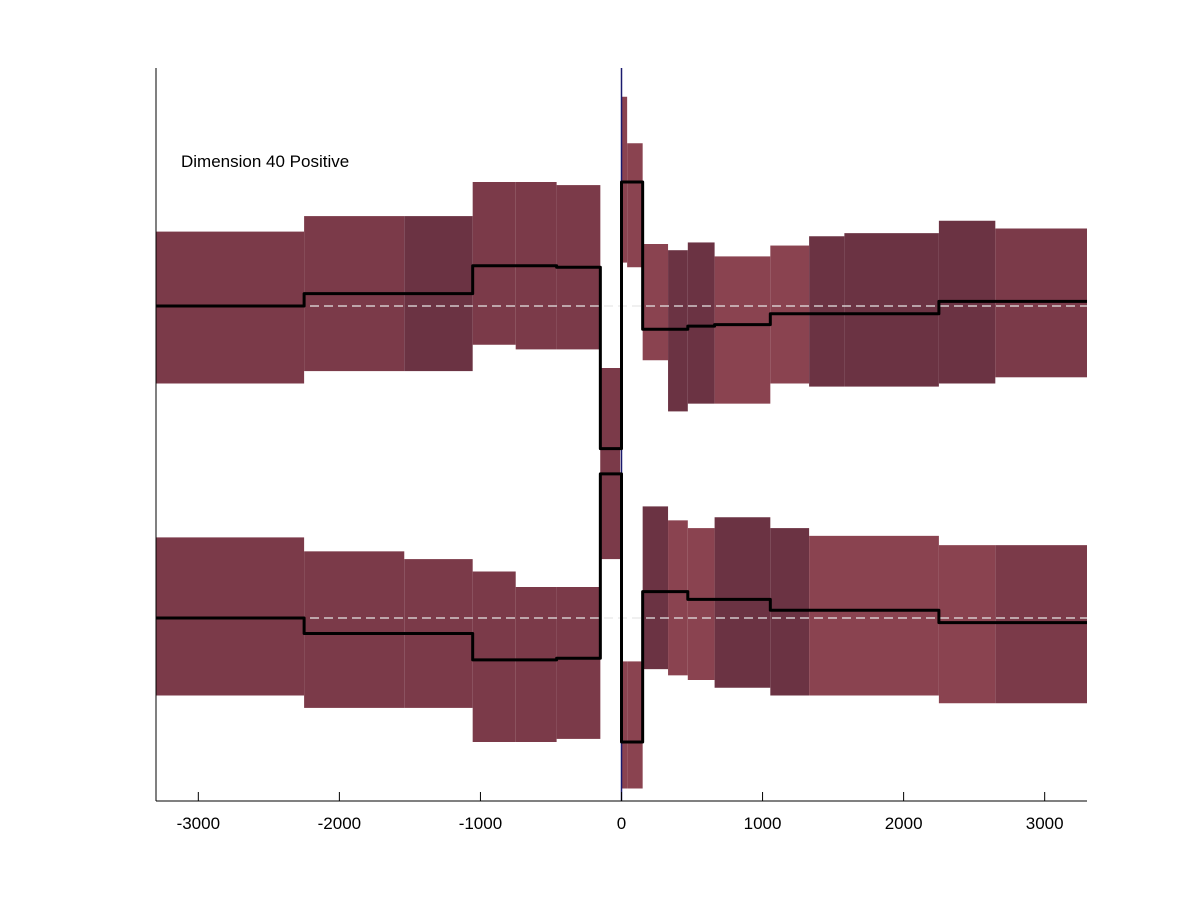  Describe the element at coordinates (1045, 823) in the screenshot. I see `x-tick-label: 3000` at that location.